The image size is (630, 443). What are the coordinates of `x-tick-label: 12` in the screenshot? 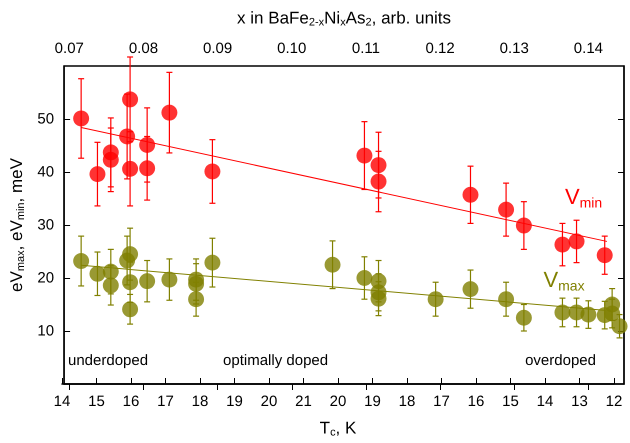 It's located at (614, 401).